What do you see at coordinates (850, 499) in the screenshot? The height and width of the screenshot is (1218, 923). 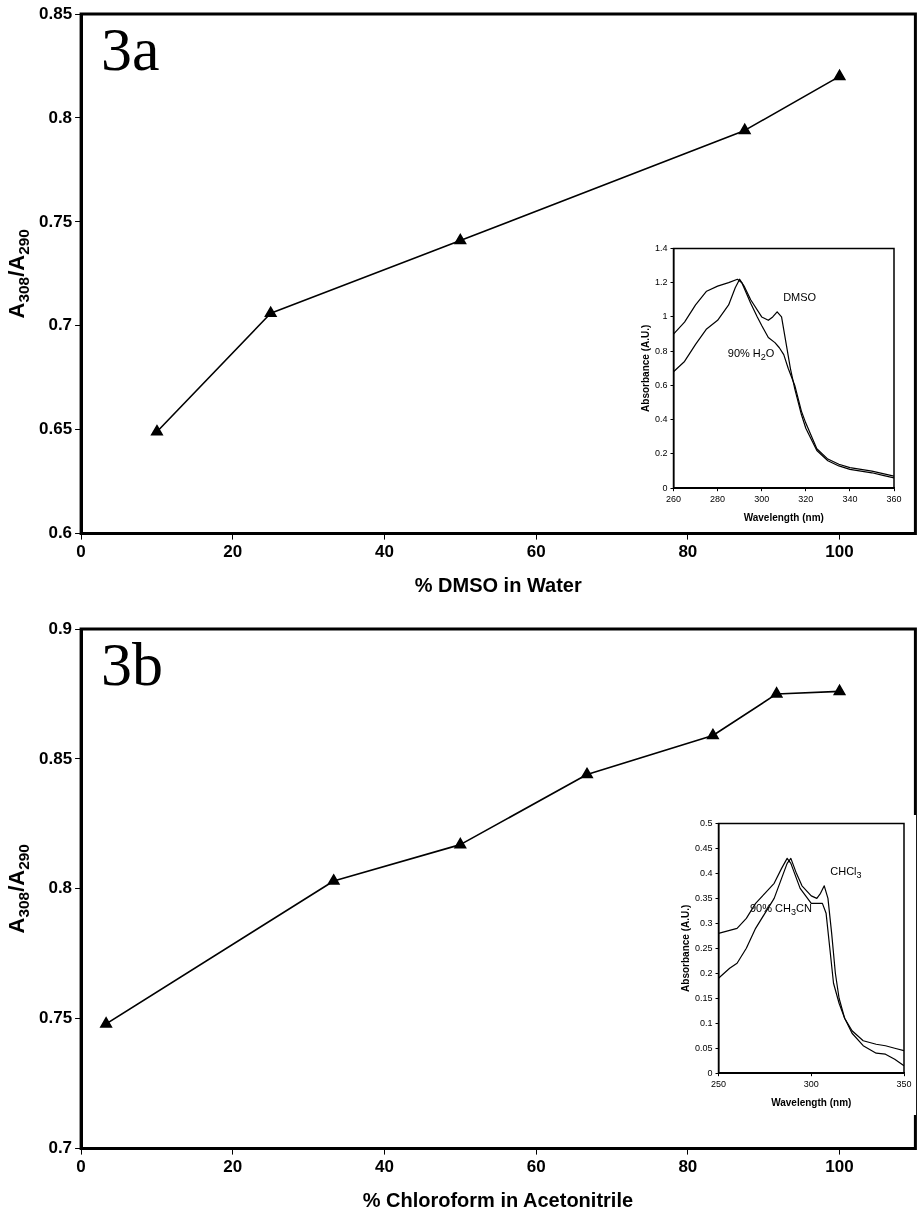 I see `x-tick-label: 340` at bounding box center [850, 499].